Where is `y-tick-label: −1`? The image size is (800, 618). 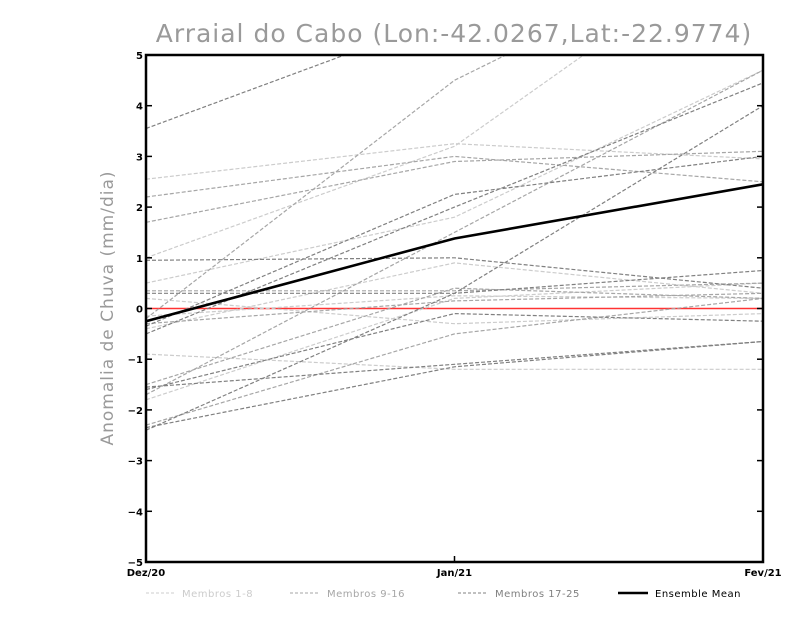 y-tick-label: −1 is located at coordinates (135, 360).